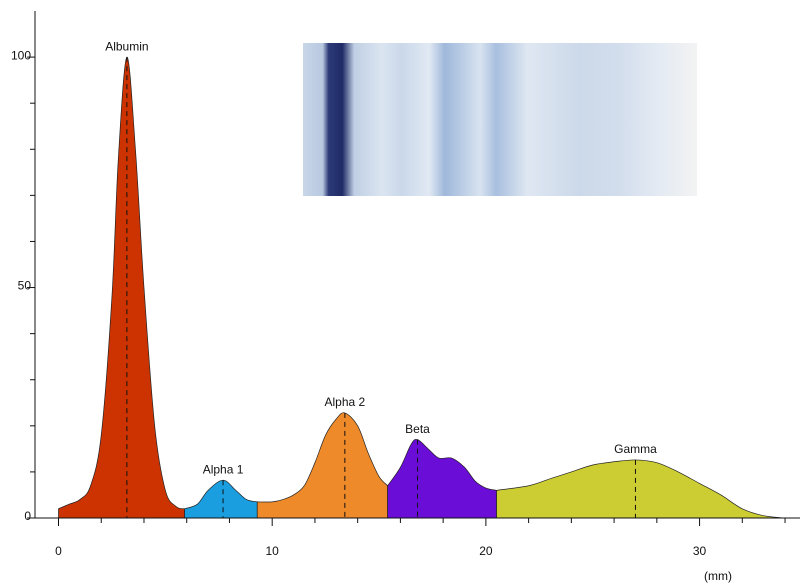 This screenshot has height=588, width=802. What do you see at coordinates (718, 576) in the screenshot?
I see `x-axis-label: (mm)` at bounding box center [718, 576].